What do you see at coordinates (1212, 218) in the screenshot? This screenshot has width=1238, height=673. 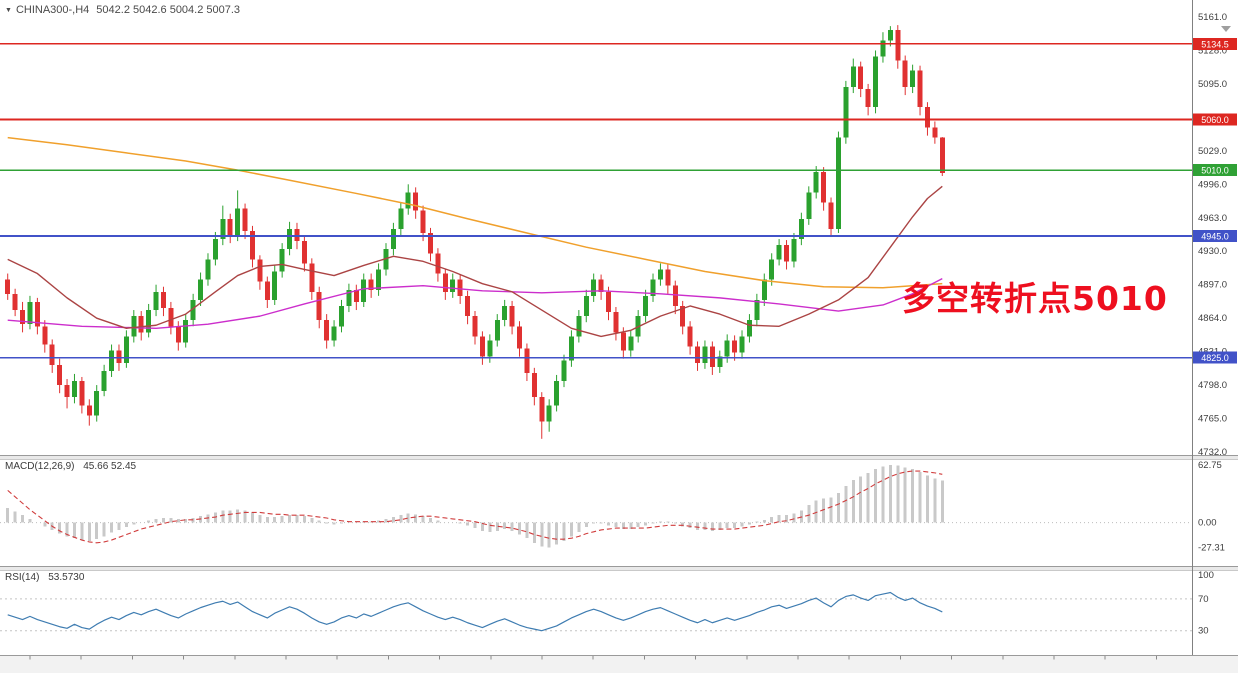 I see `svg-text: 4963.0` at bounding box center [1212, 218].